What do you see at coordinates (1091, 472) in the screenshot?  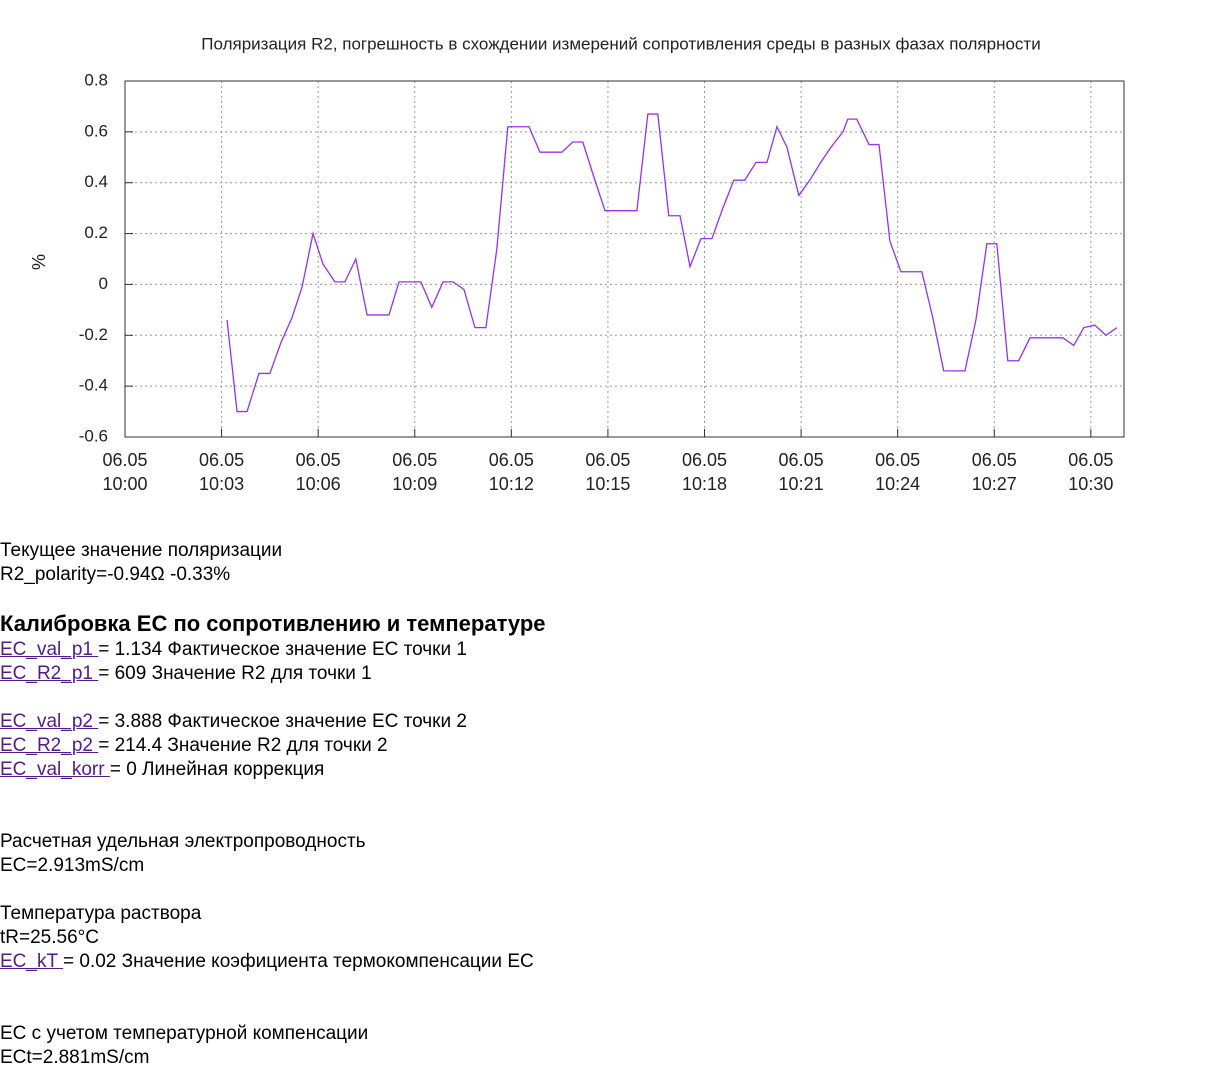 I see `x-tick-label: 06.05 10:30` at bounding box center [1091, 472].